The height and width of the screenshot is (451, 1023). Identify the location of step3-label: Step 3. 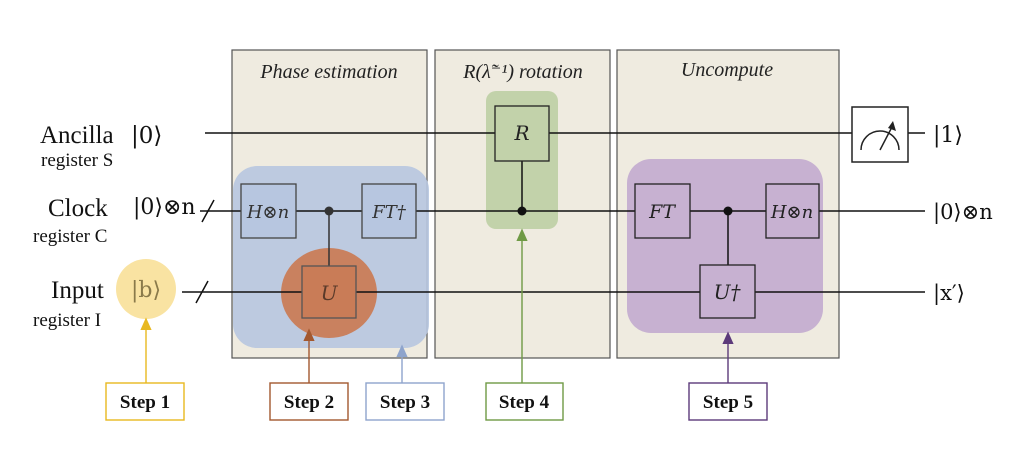
(405, 402).